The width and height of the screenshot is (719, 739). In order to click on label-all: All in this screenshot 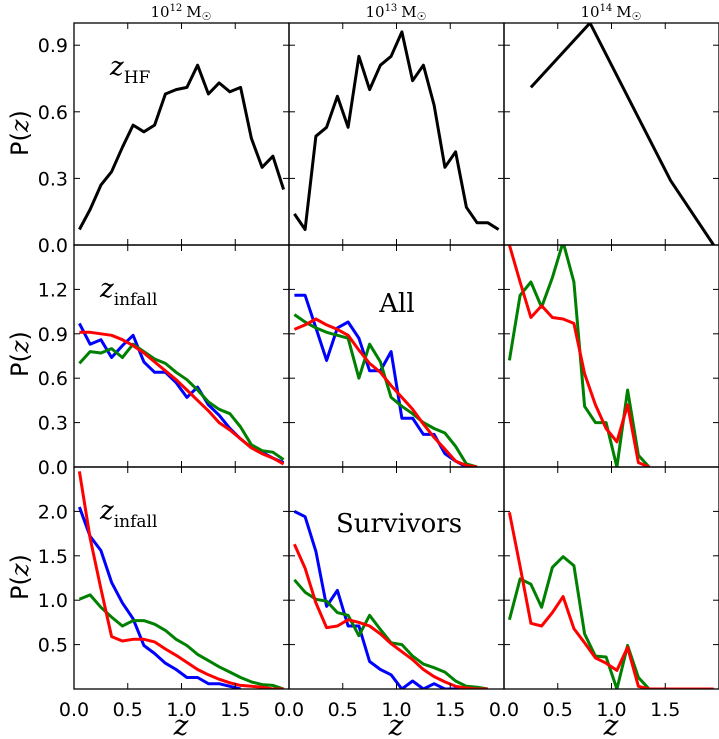, I will do `click(396, 304)`.